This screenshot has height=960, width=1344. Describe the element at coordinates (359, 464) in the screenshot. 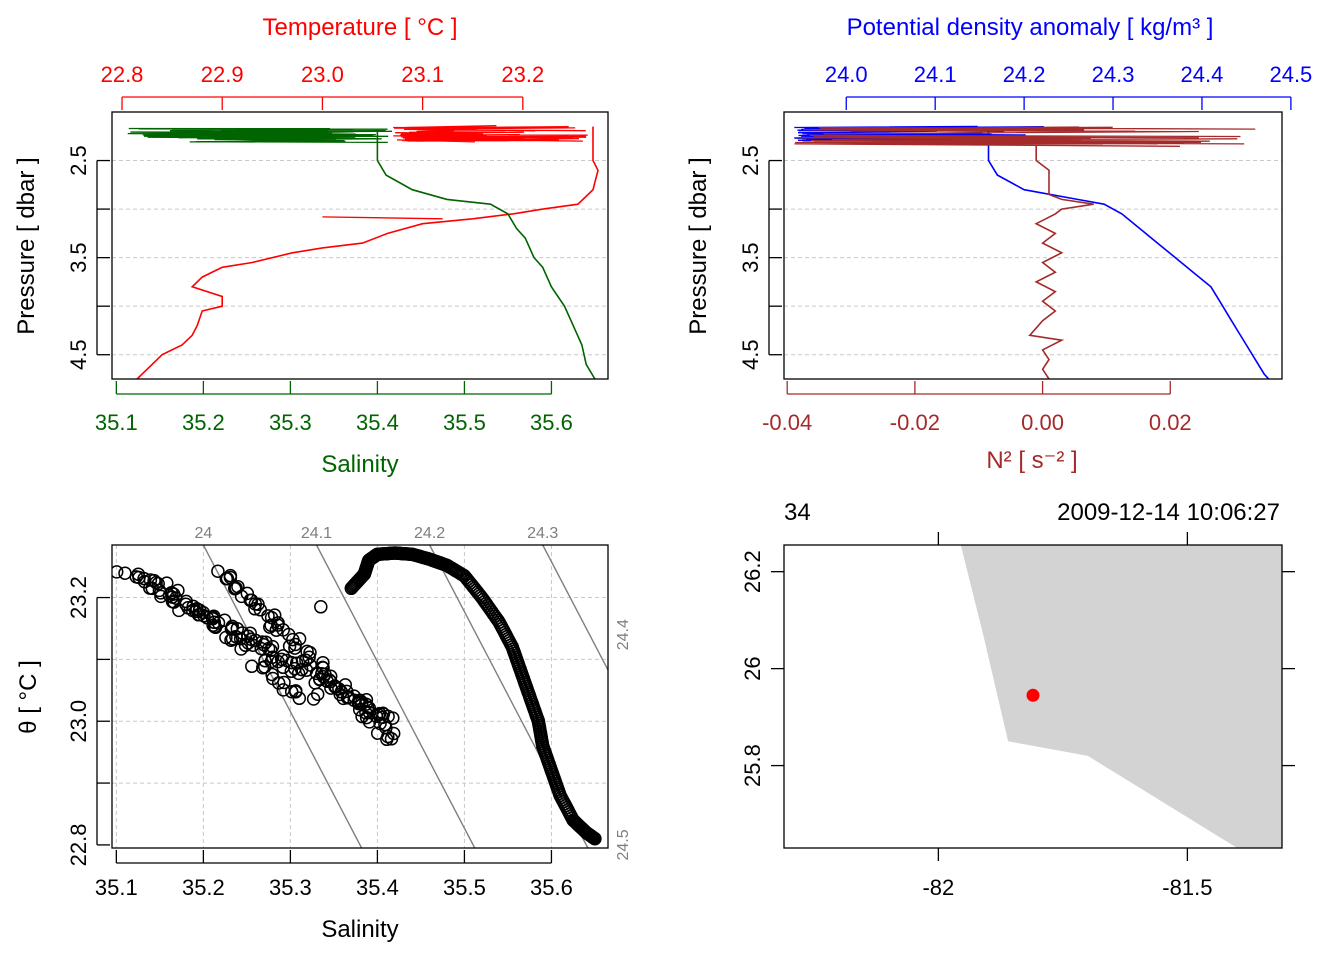

I see `salinity-axis-title: Salinity` at that location.